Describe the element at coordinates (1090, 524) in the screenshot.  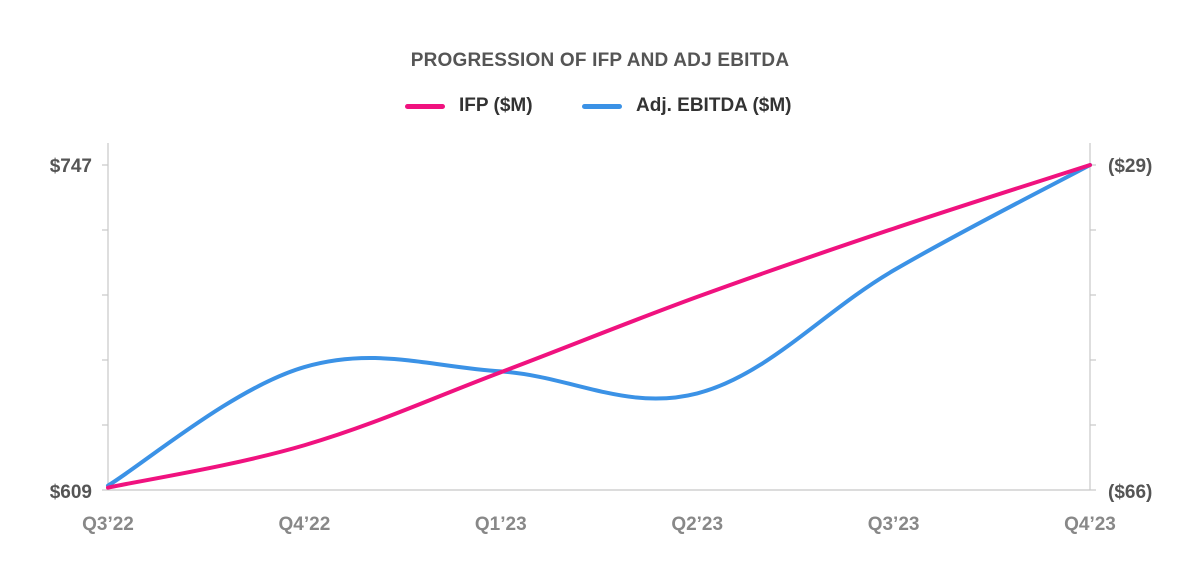
I see `x-tick-label: Q4’23` at that location.